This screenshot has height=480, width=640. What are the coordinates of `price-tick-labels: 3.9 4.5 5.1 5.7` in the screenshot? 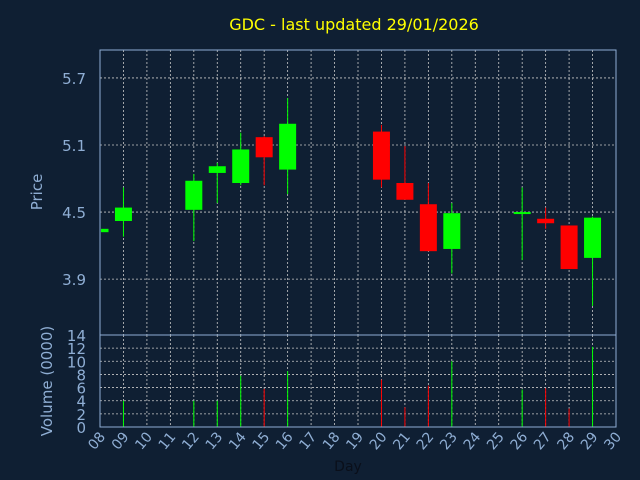 It's located at (74, 179).